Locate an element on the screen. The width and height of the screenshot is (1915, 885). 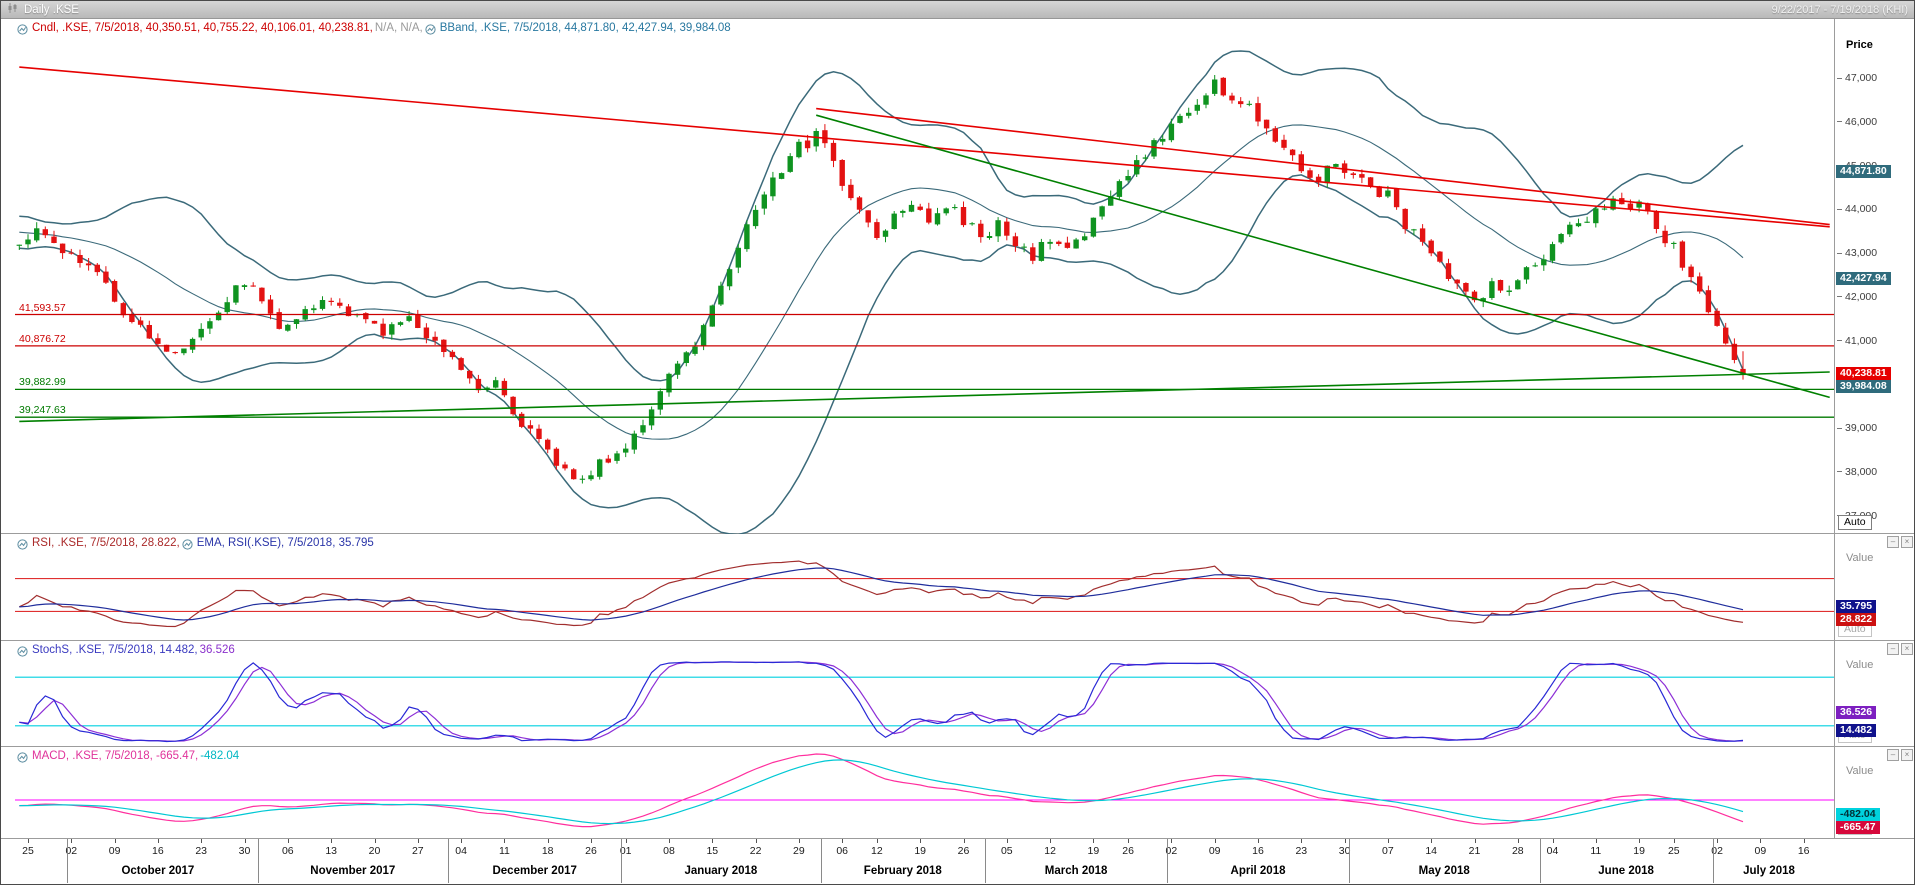
month-label: March 2018 is located at coordinates (1076, 871).